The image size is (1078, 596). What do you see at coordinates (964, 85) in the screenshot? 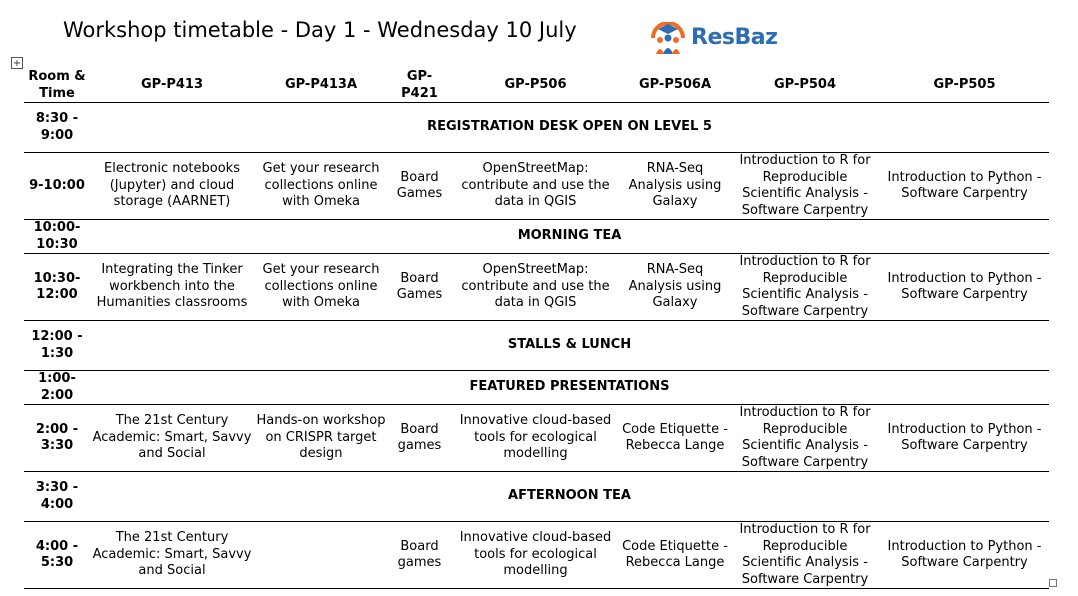
I see `header-gp-p505: GP-P505` at bounding box center [964, 85].